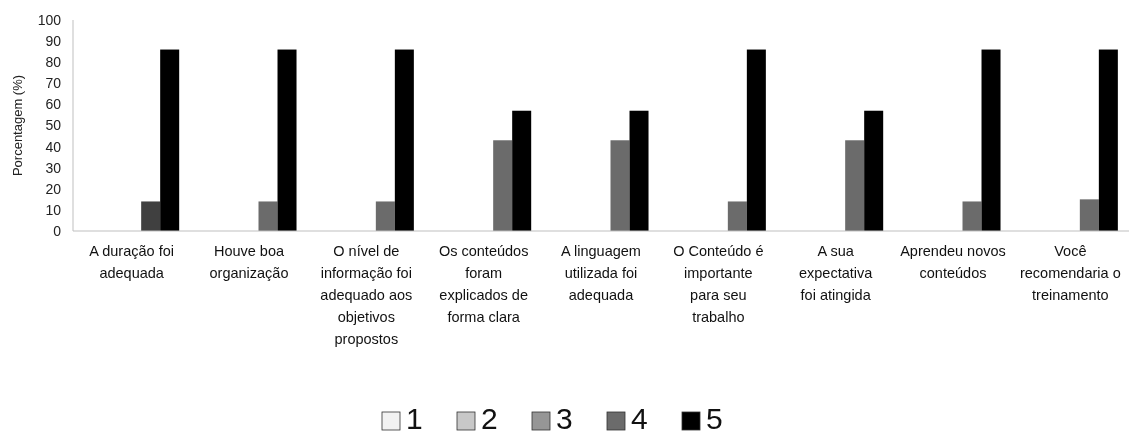  I want to click on y-axis-title: Porcentagem (%), so click(17, 125).